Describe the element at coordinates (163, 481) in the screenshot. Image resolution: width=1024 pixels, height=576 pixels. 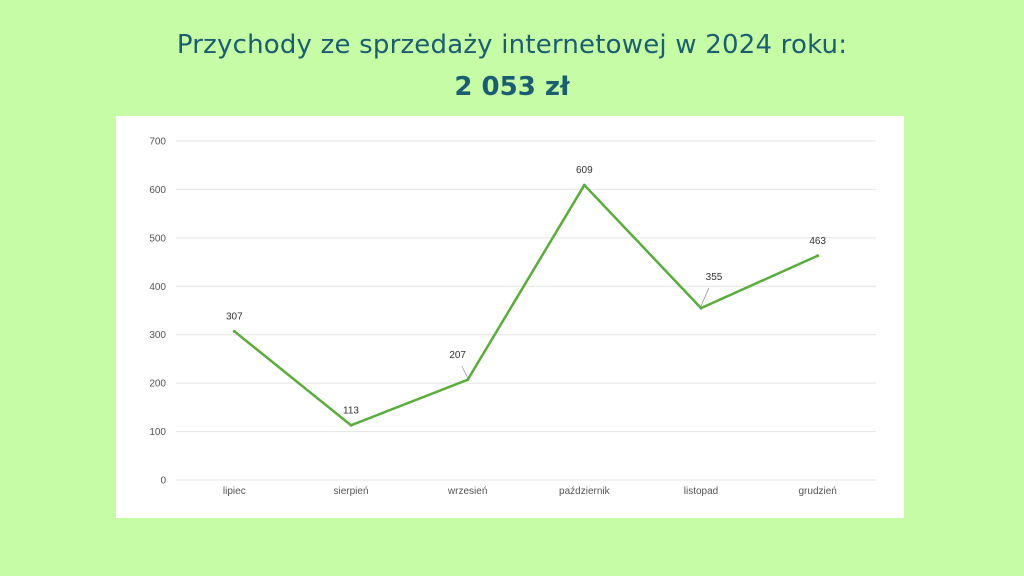
I see `y-tick-label: 0` at that location.